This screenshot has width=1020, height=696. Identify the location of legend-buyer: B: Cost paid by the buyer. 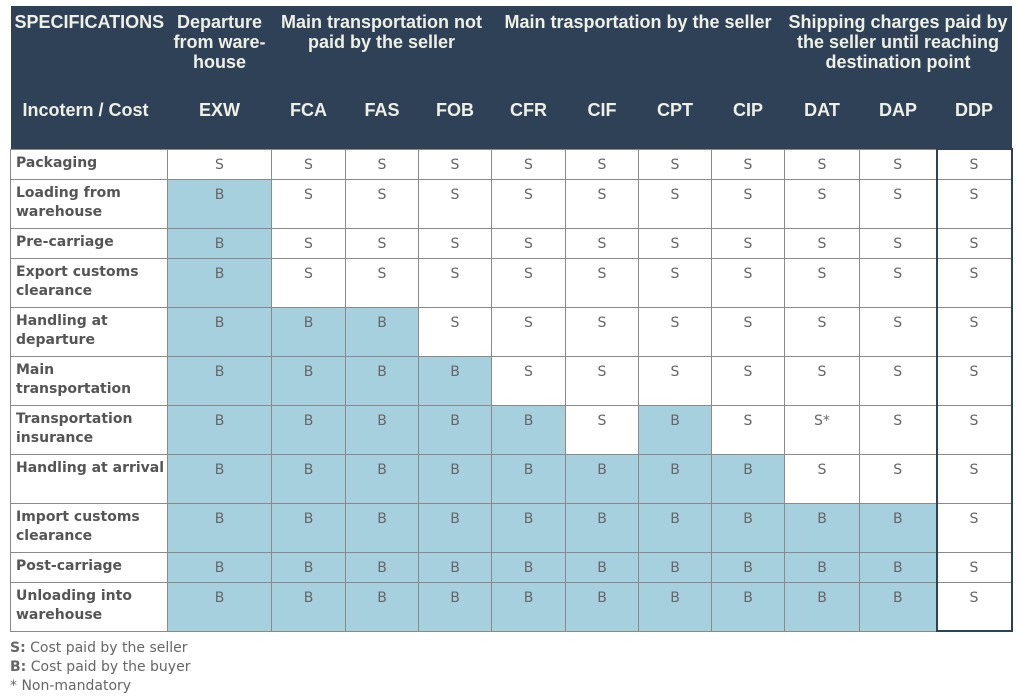
(100, 667).